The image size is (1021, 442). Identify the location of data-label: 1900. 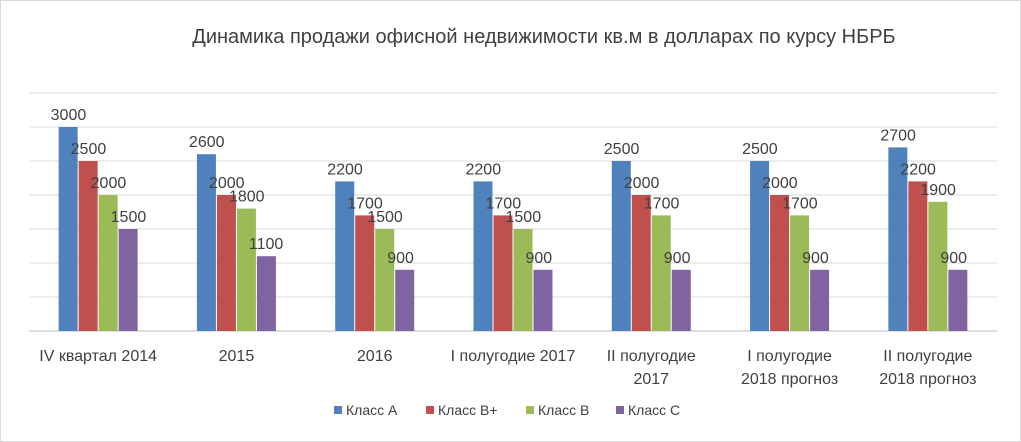
(938, 190).